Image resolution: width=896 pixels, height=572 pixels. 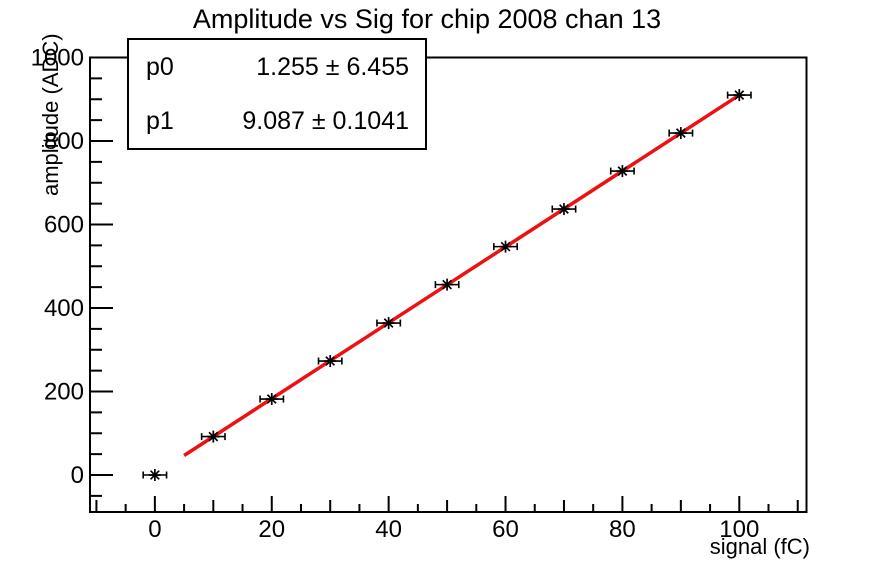 What do you see at coordinates (77, 475) in the screenshot?
I see `y-tick-label: 0` at bounding box center [77, 475].